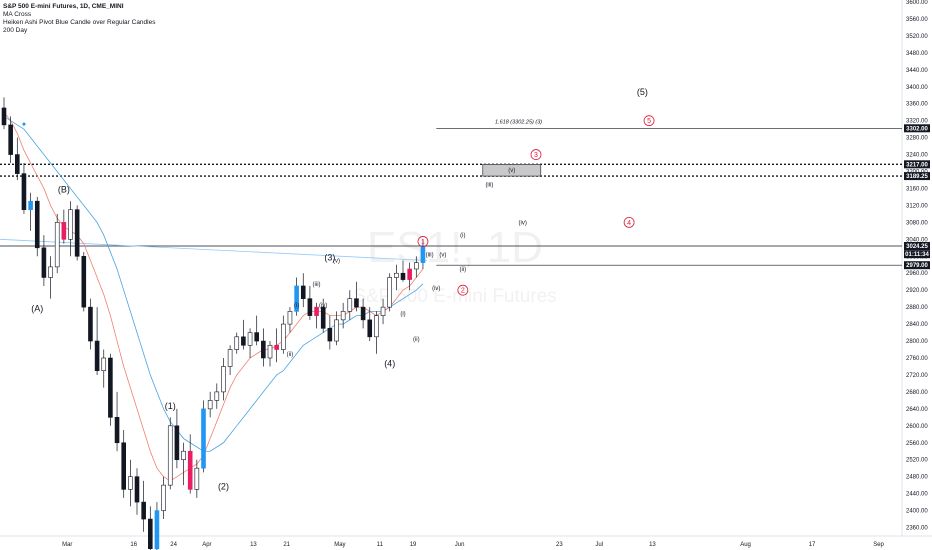  Describe the element at coordinates (512, 170) in the screenshot. I see `target-zone-box` at that location.